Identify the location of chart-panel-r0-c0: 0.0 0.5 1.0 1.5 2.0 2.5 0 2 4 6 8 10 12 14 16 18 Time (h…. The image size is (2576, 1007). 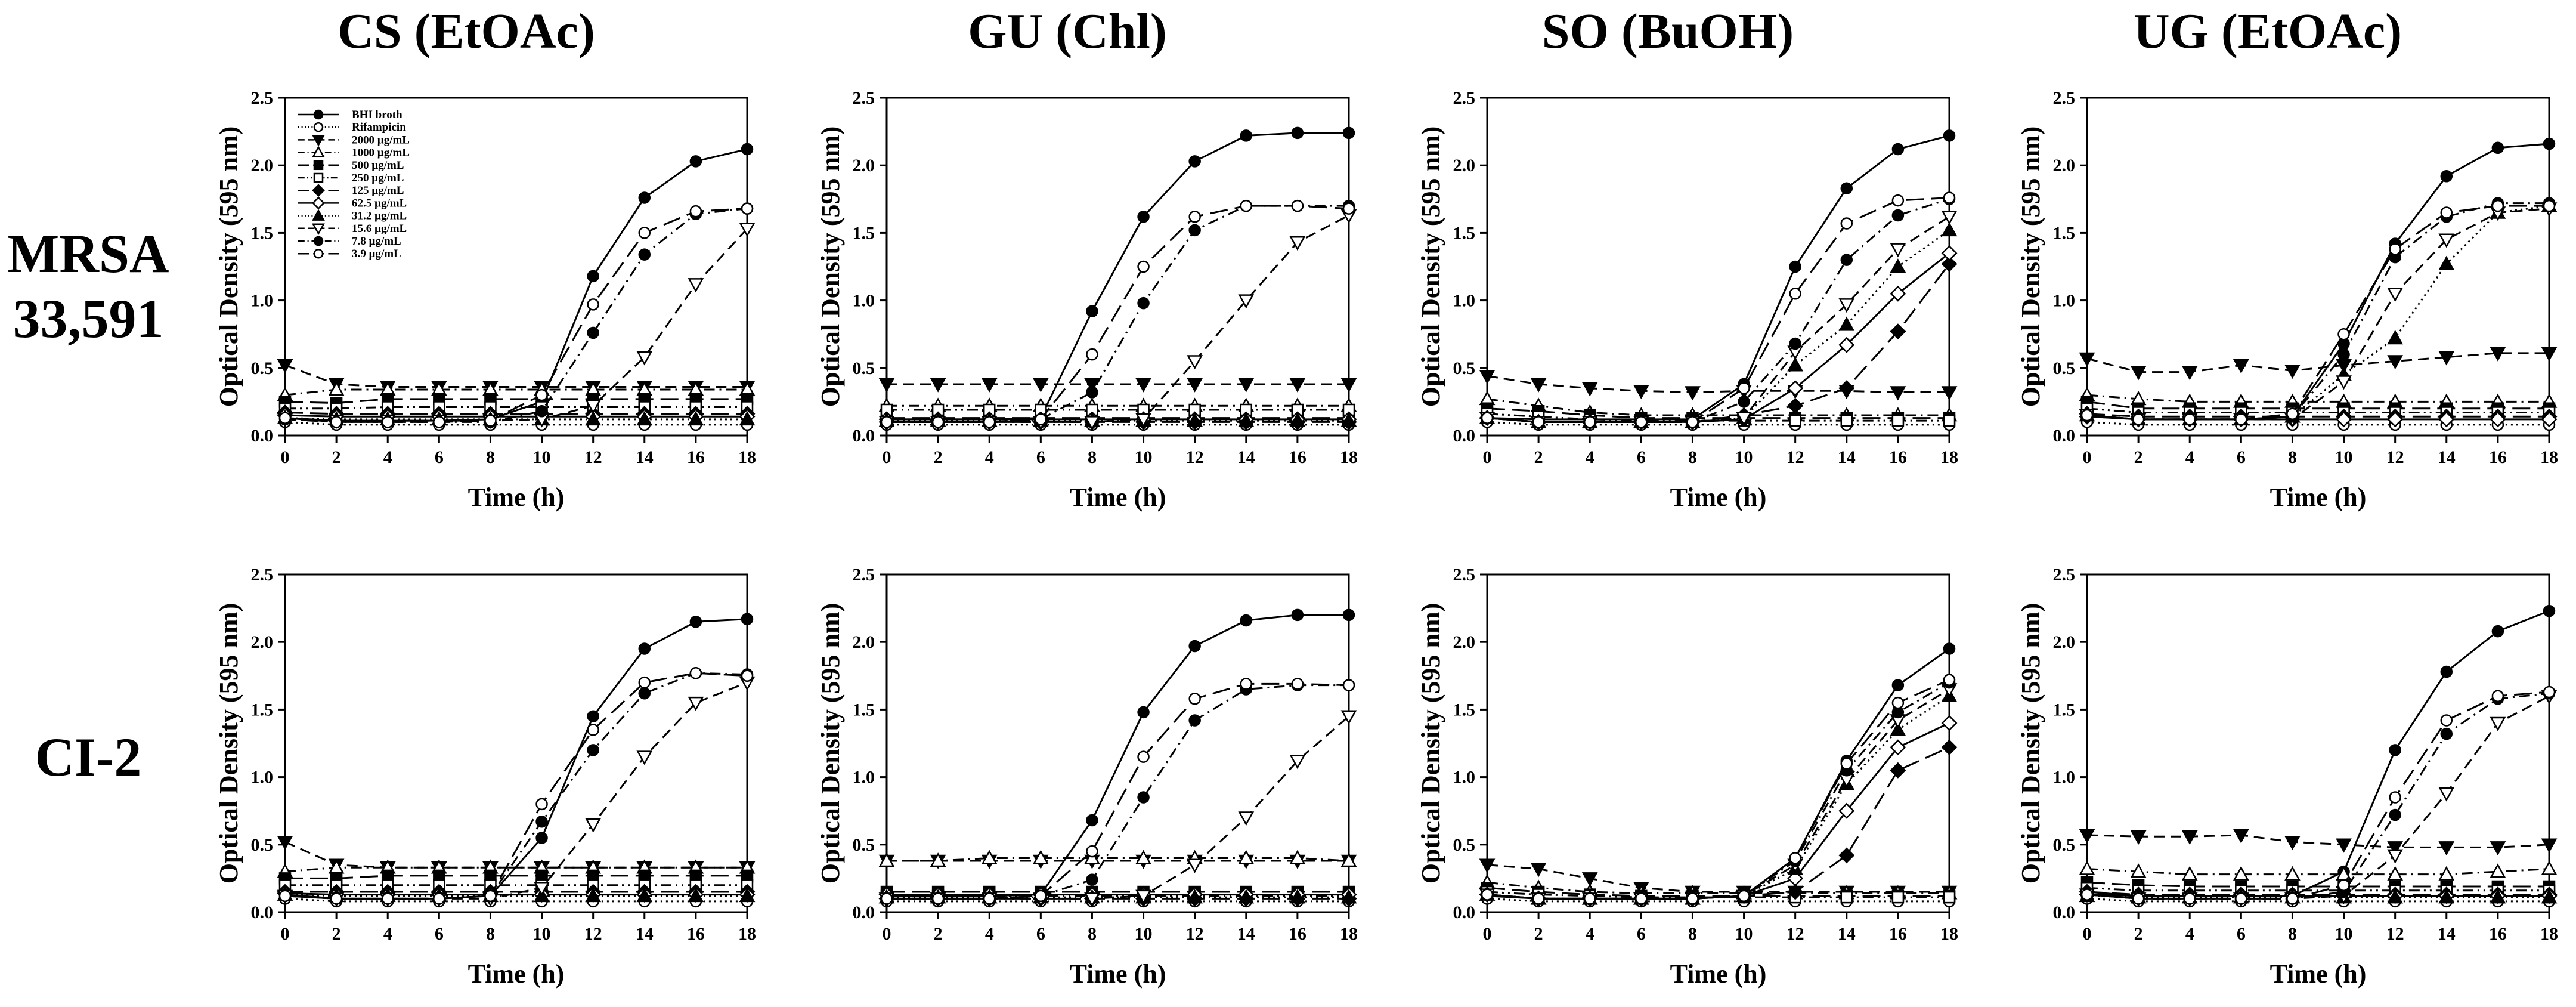
(485, 300).